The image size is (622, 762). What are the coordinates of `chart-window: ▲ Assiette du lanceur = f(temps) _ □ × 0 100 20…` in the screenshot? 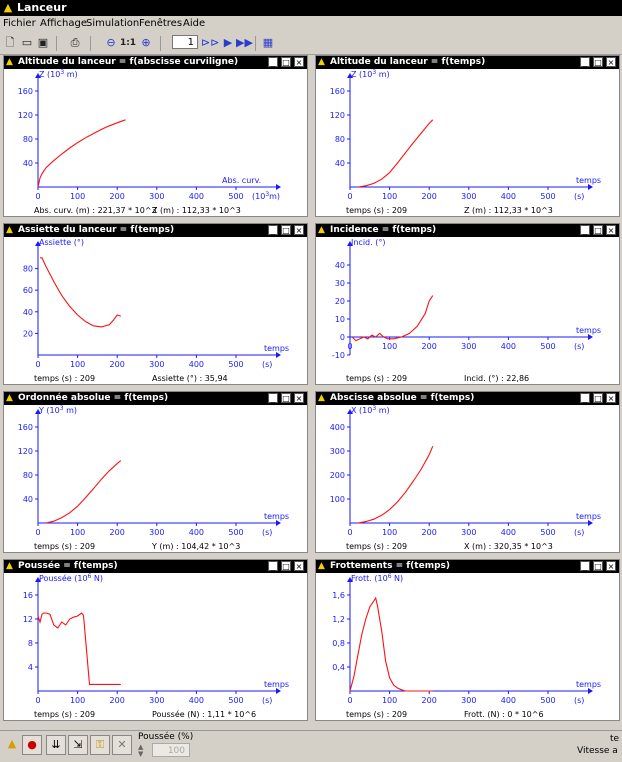 It's located at (155, 304).